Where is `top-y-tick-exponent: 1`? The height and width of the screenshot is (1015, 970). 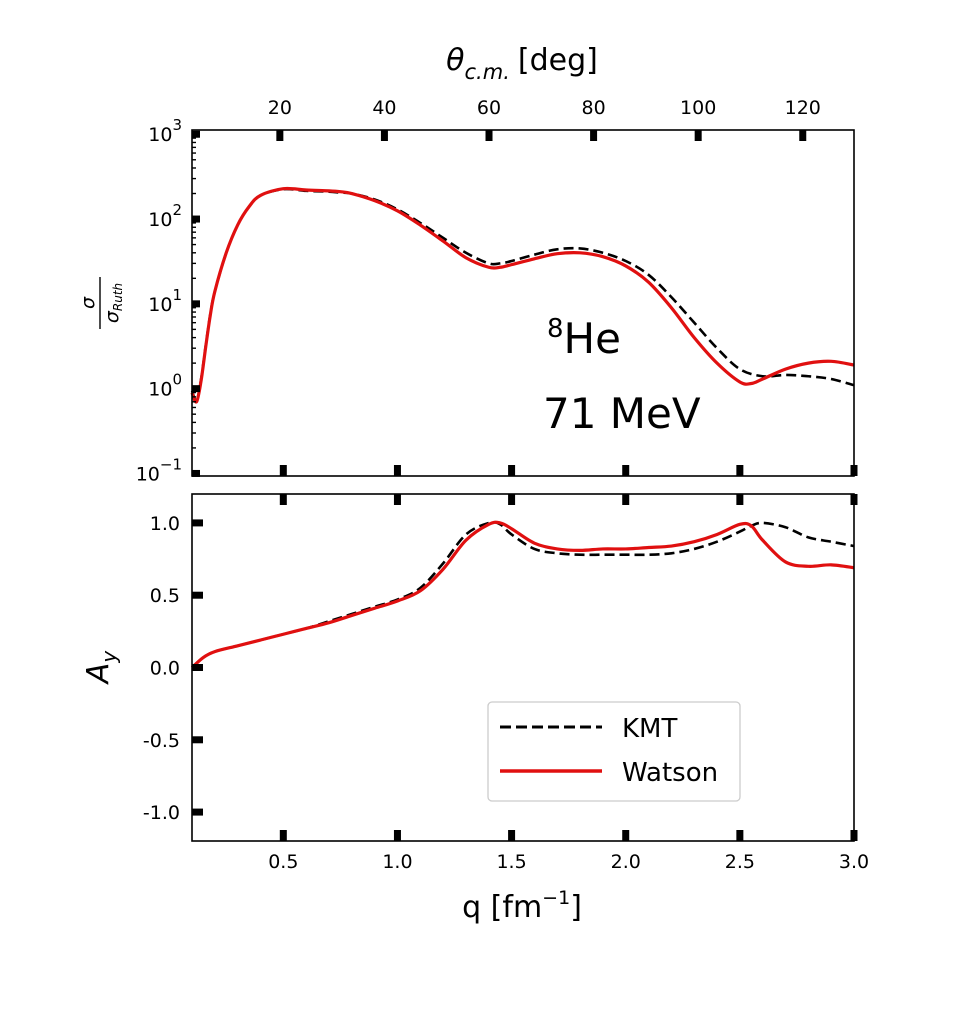 top-y-tick-exponent: 1 is located at coordinates (177, 295).